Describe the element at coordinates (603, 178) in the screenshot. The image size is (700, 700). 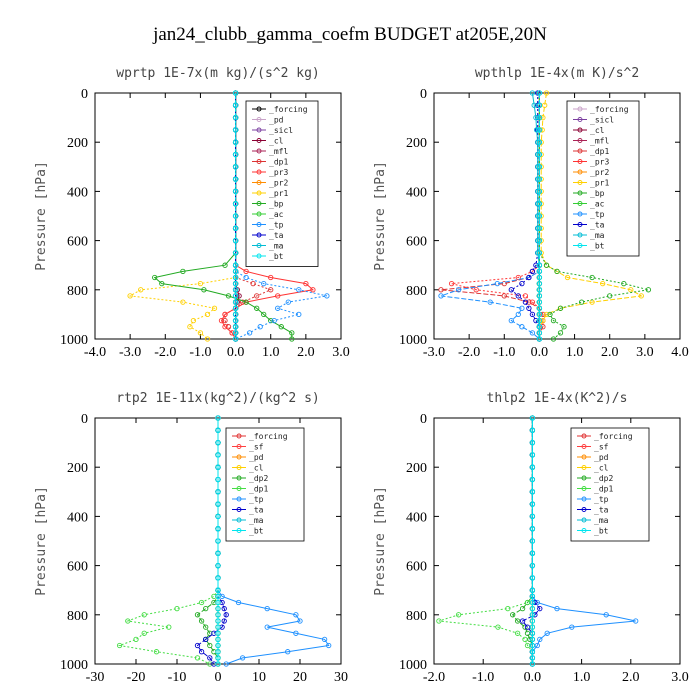
I see `legend-box` at that location.